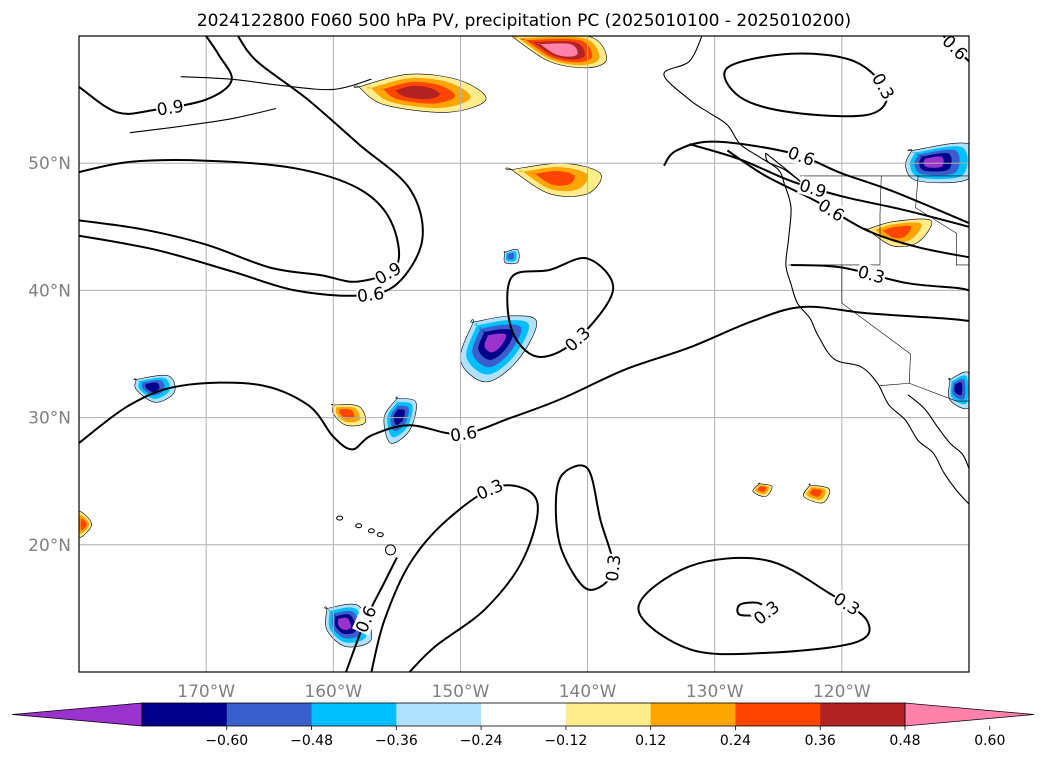 This screenshot has width=1047, height=765. What do you see at coordinates (842, 692) in the screenshot?
I see `lon-tick-label: 120°W` at bounding box center [842, 692].